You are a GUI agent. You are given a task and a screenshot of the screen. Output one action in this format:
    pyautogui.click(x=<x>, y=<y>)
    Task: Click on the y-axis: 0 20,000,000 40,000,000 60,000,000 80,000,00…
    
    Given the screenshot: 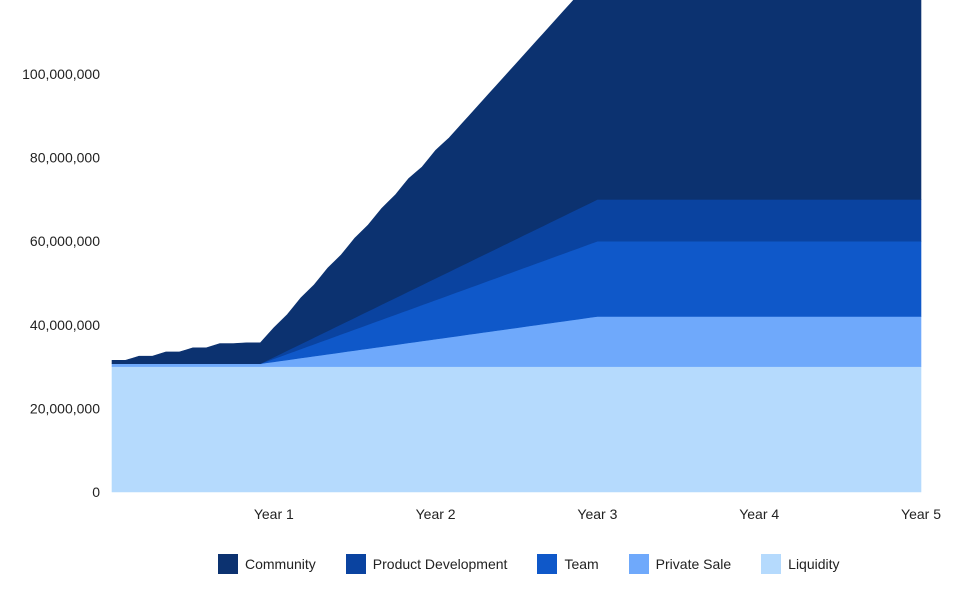 What is the action you would take?
    pyautogui.click(x=61, y=283)
    